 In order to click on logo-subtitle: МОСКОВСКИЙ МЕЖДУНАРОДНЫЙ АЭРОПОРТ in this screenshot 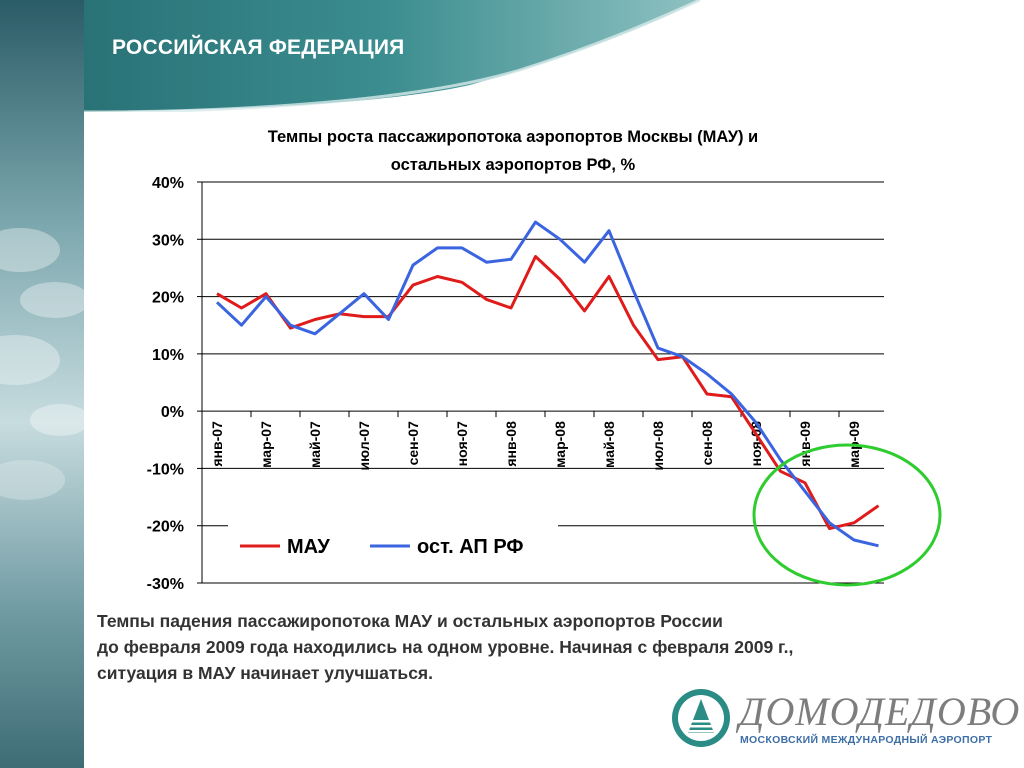, I will do `click(866, 740)`.